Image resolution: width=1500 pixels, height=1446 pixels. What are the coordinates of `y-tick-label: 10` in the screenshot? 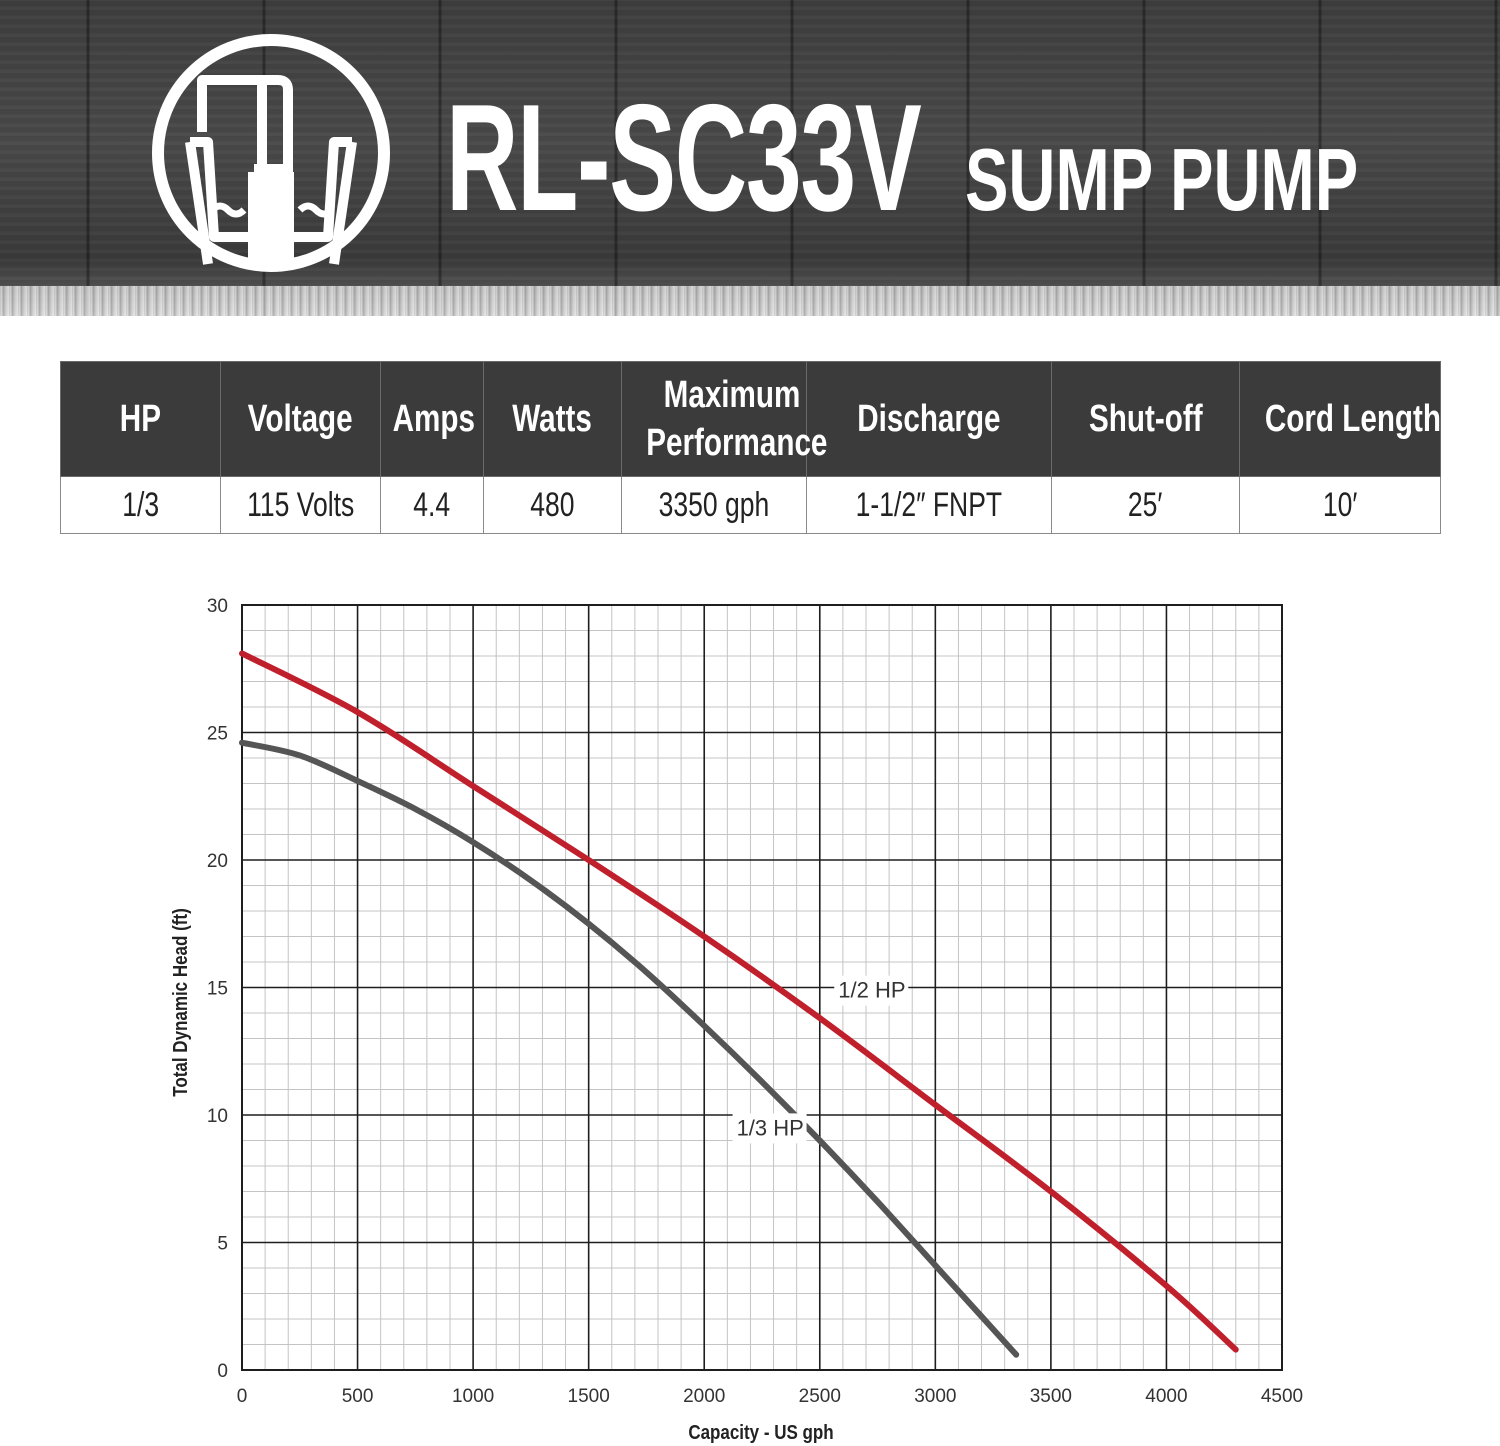 It's located at (217, 1116).